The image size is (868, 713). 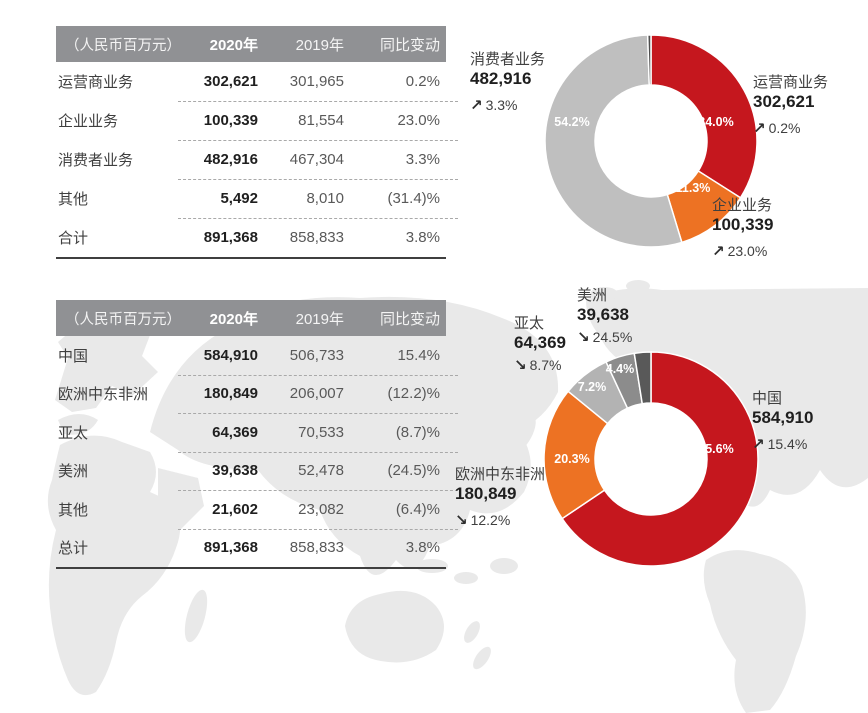 What do you see at coordinates (715, 449) in the screenshot?
I see `slice-pct-label: 65.6%` at bounding box center [715, 449].